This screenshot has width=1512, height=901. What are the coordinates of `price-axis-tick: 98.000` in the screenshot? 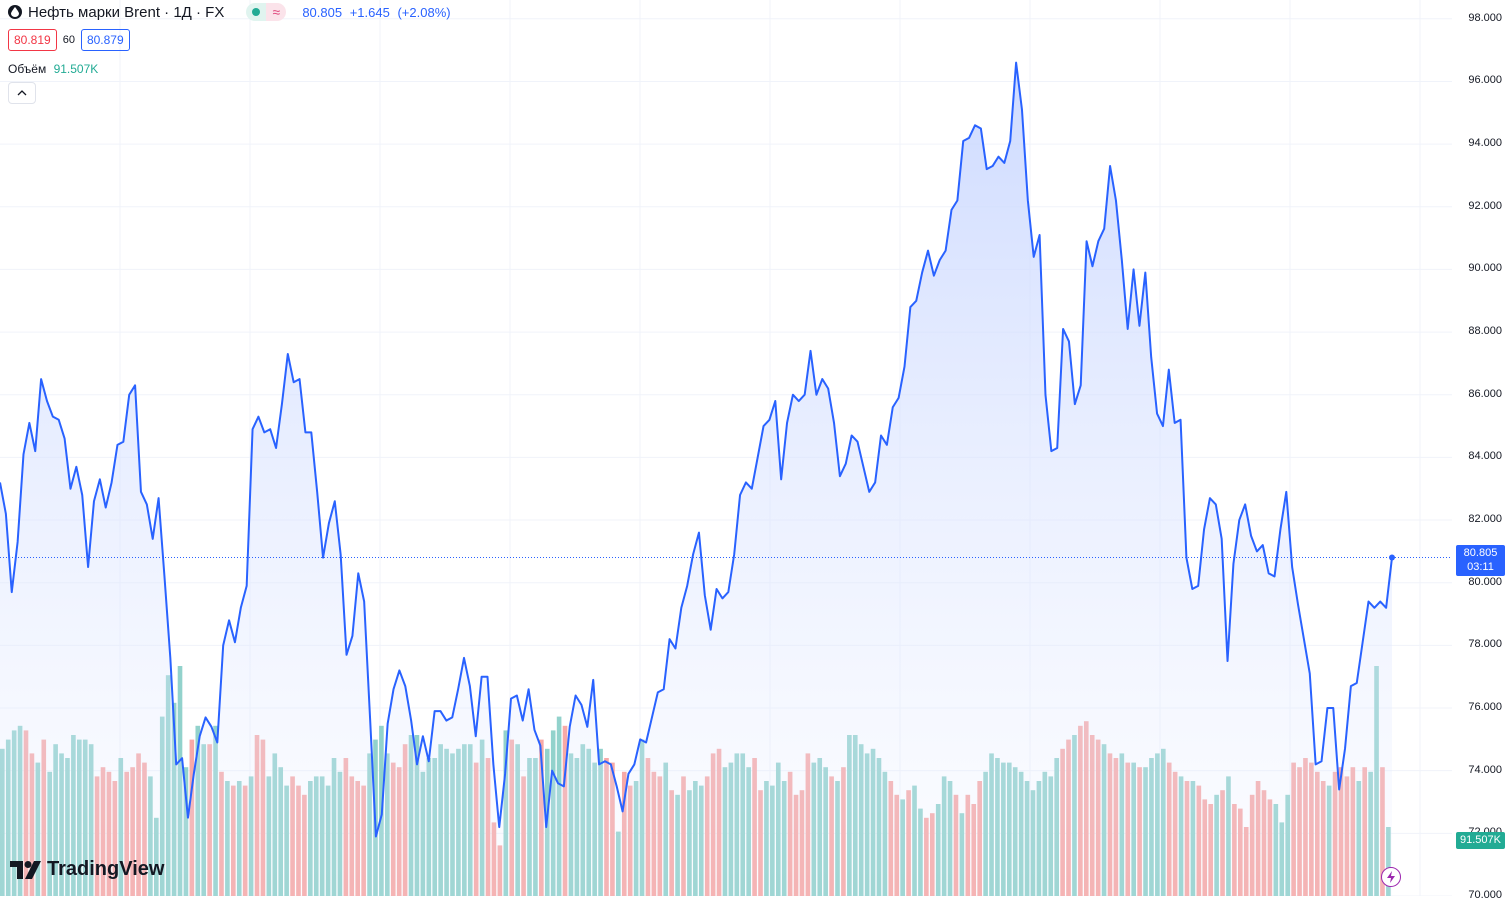 It's located at (1485, 17).